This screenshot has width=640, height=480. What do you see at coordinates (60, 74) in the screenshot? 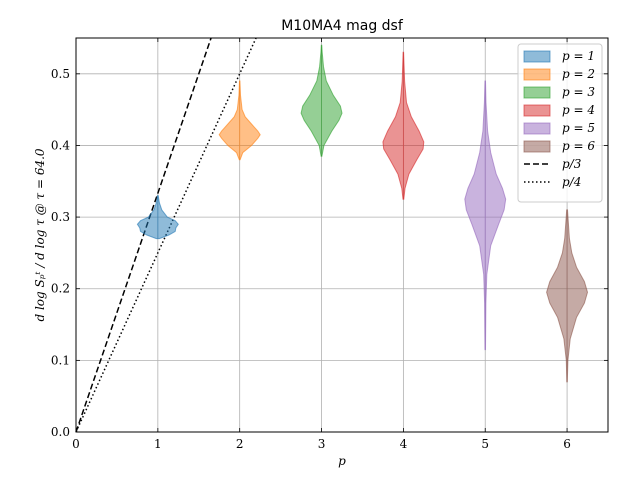
I see `y-tick-label: 0.5` at bounding box center [60, 74].